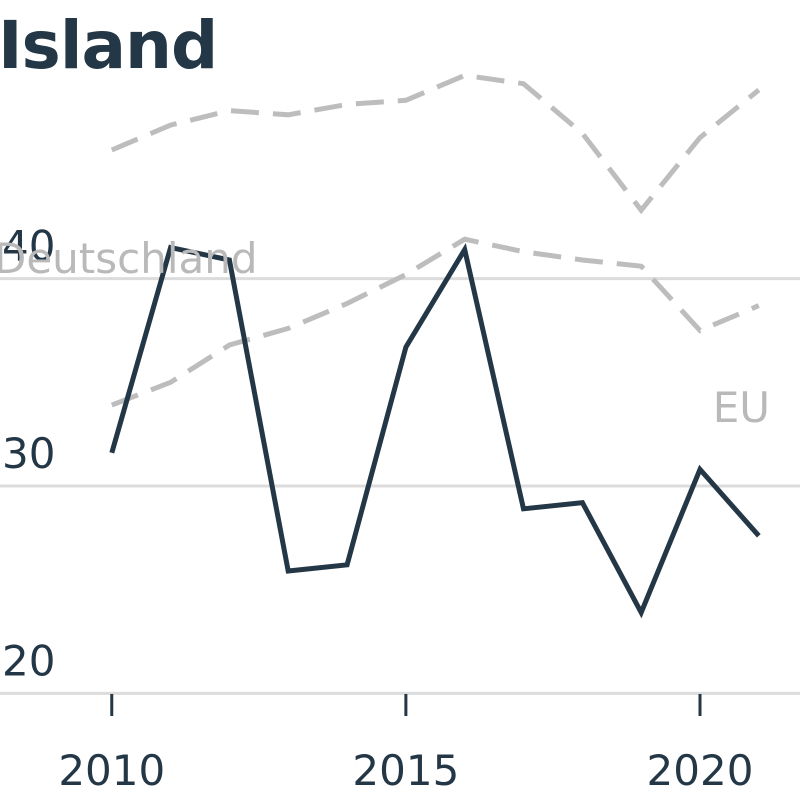 The image size is (800, 800). What do you see at coordinates (700, 770) in the screenshot?
I see `x-tick-label: 2020` at bounding box center [700, 770].